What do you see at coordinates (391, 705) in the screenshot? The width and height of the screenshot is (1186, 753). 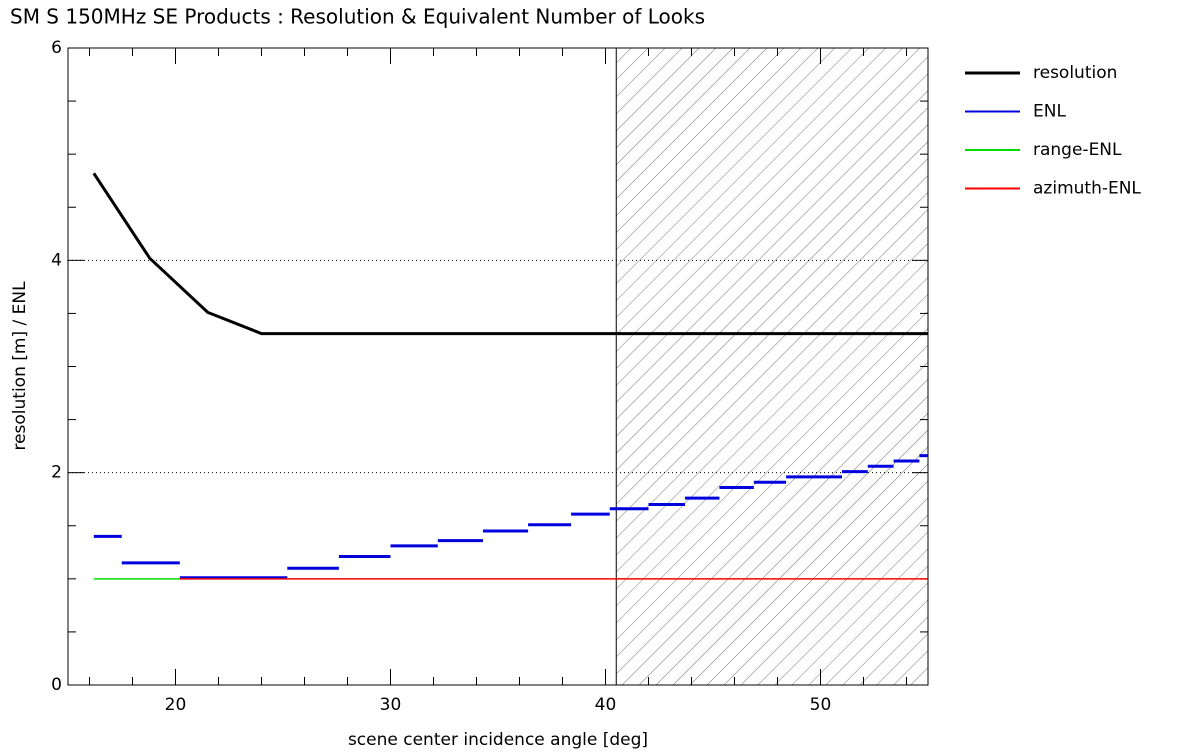 I see `x-tick-label: 30` at bounding box center [391, 705].